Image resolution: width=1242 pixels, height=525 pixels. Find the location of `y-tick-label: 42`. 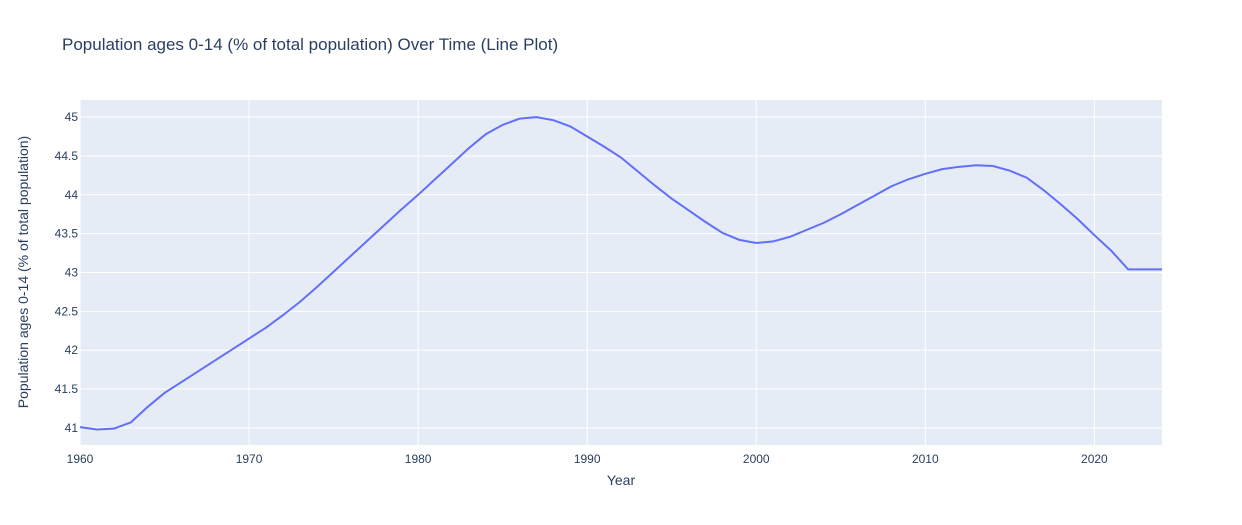

y-tick-label: 42 is located at coordinates (72, 350).